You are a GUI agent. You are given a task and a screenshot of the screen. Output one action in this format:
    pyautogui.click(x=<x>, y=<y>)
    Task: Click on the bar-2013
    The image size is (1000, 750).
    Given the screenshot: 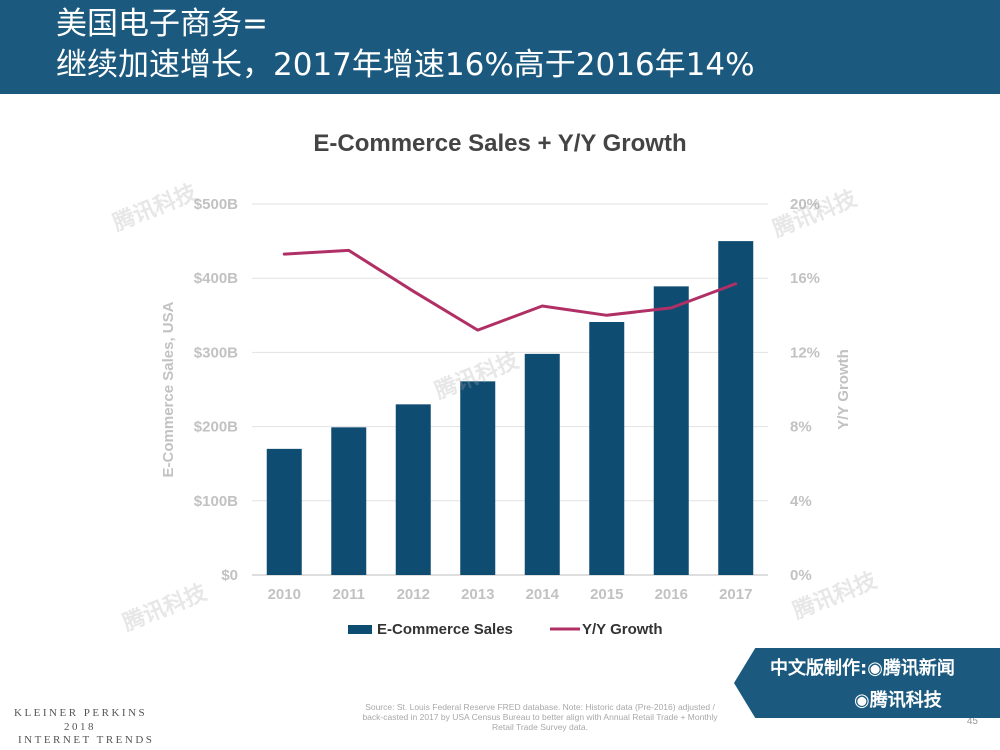 What is the action you would take?
    pyautogui.click(x=478, y=478)
    